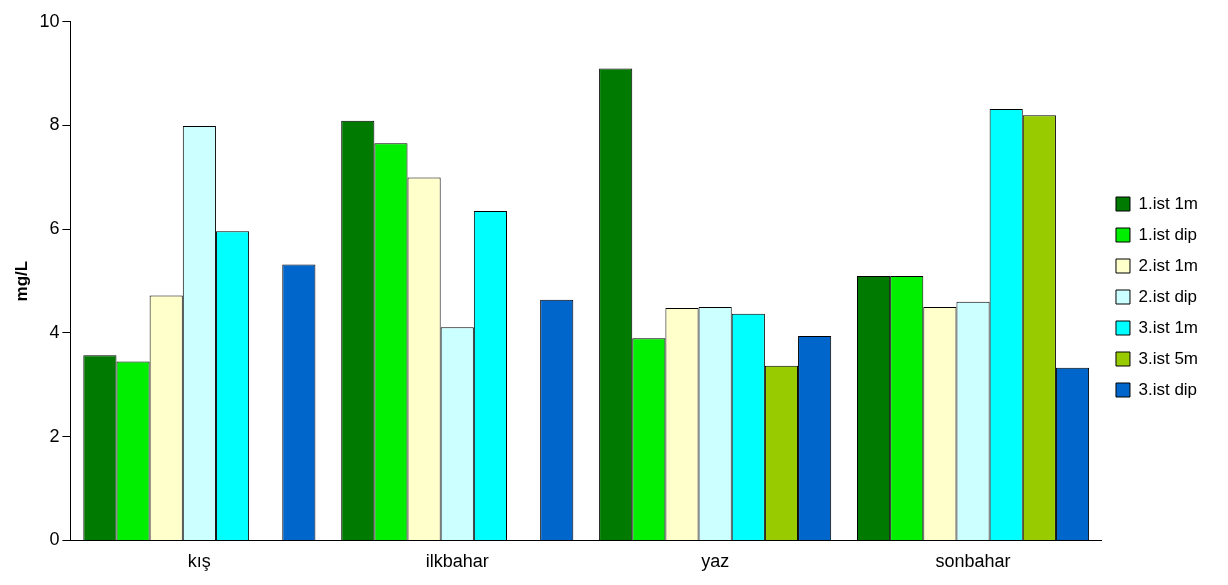  Describe the element at coordinates (1168, 358) in the screenshot. I see `legend-label: 3.ist 5m` at that location.